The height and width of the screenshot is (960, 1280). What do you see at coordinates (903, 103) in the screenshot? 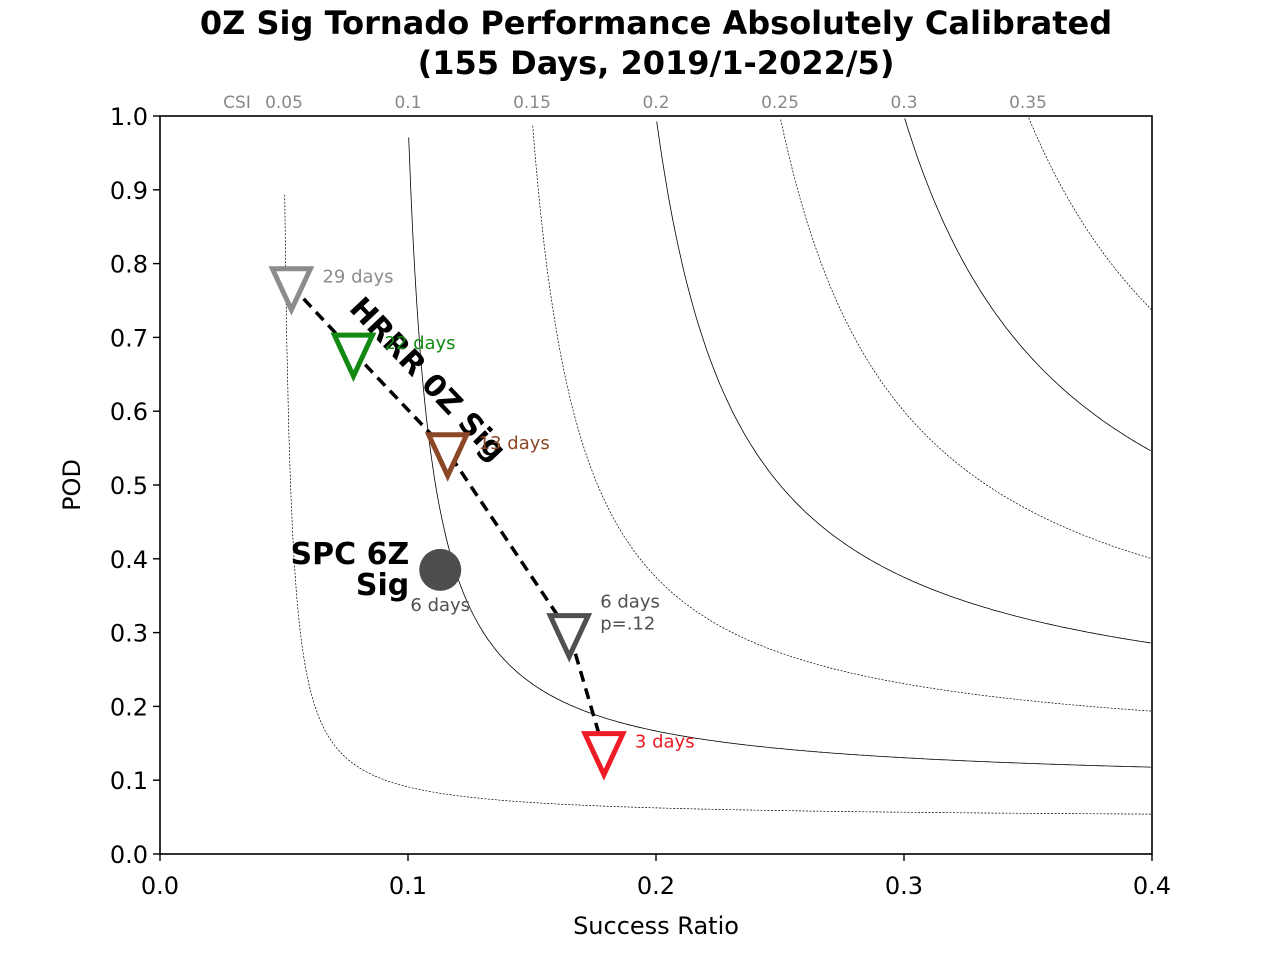
I see `csi-tick-0.3: 0.3` at bounding box center [903, 103].